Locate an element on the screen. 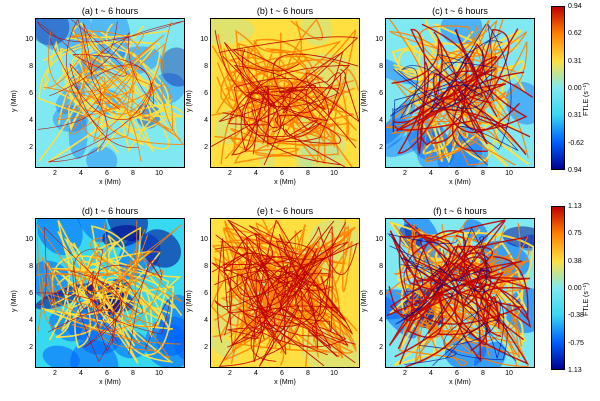  panel-title: (d) t ~ 6 hours is located at coordinates (110, 211).